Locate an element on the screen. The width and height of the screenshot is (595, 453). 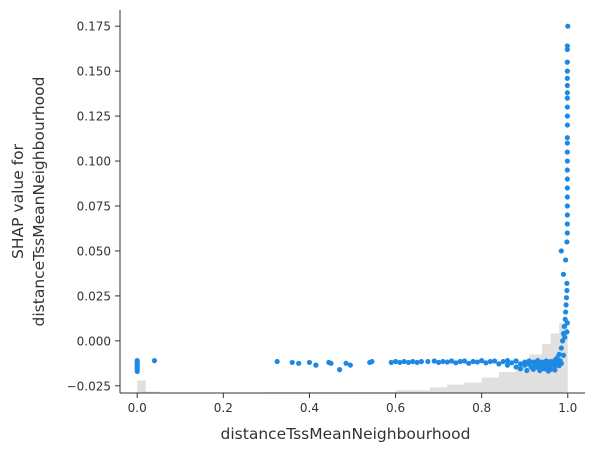
y-tick-label: 0.025 is located at coordinates (94, 296).